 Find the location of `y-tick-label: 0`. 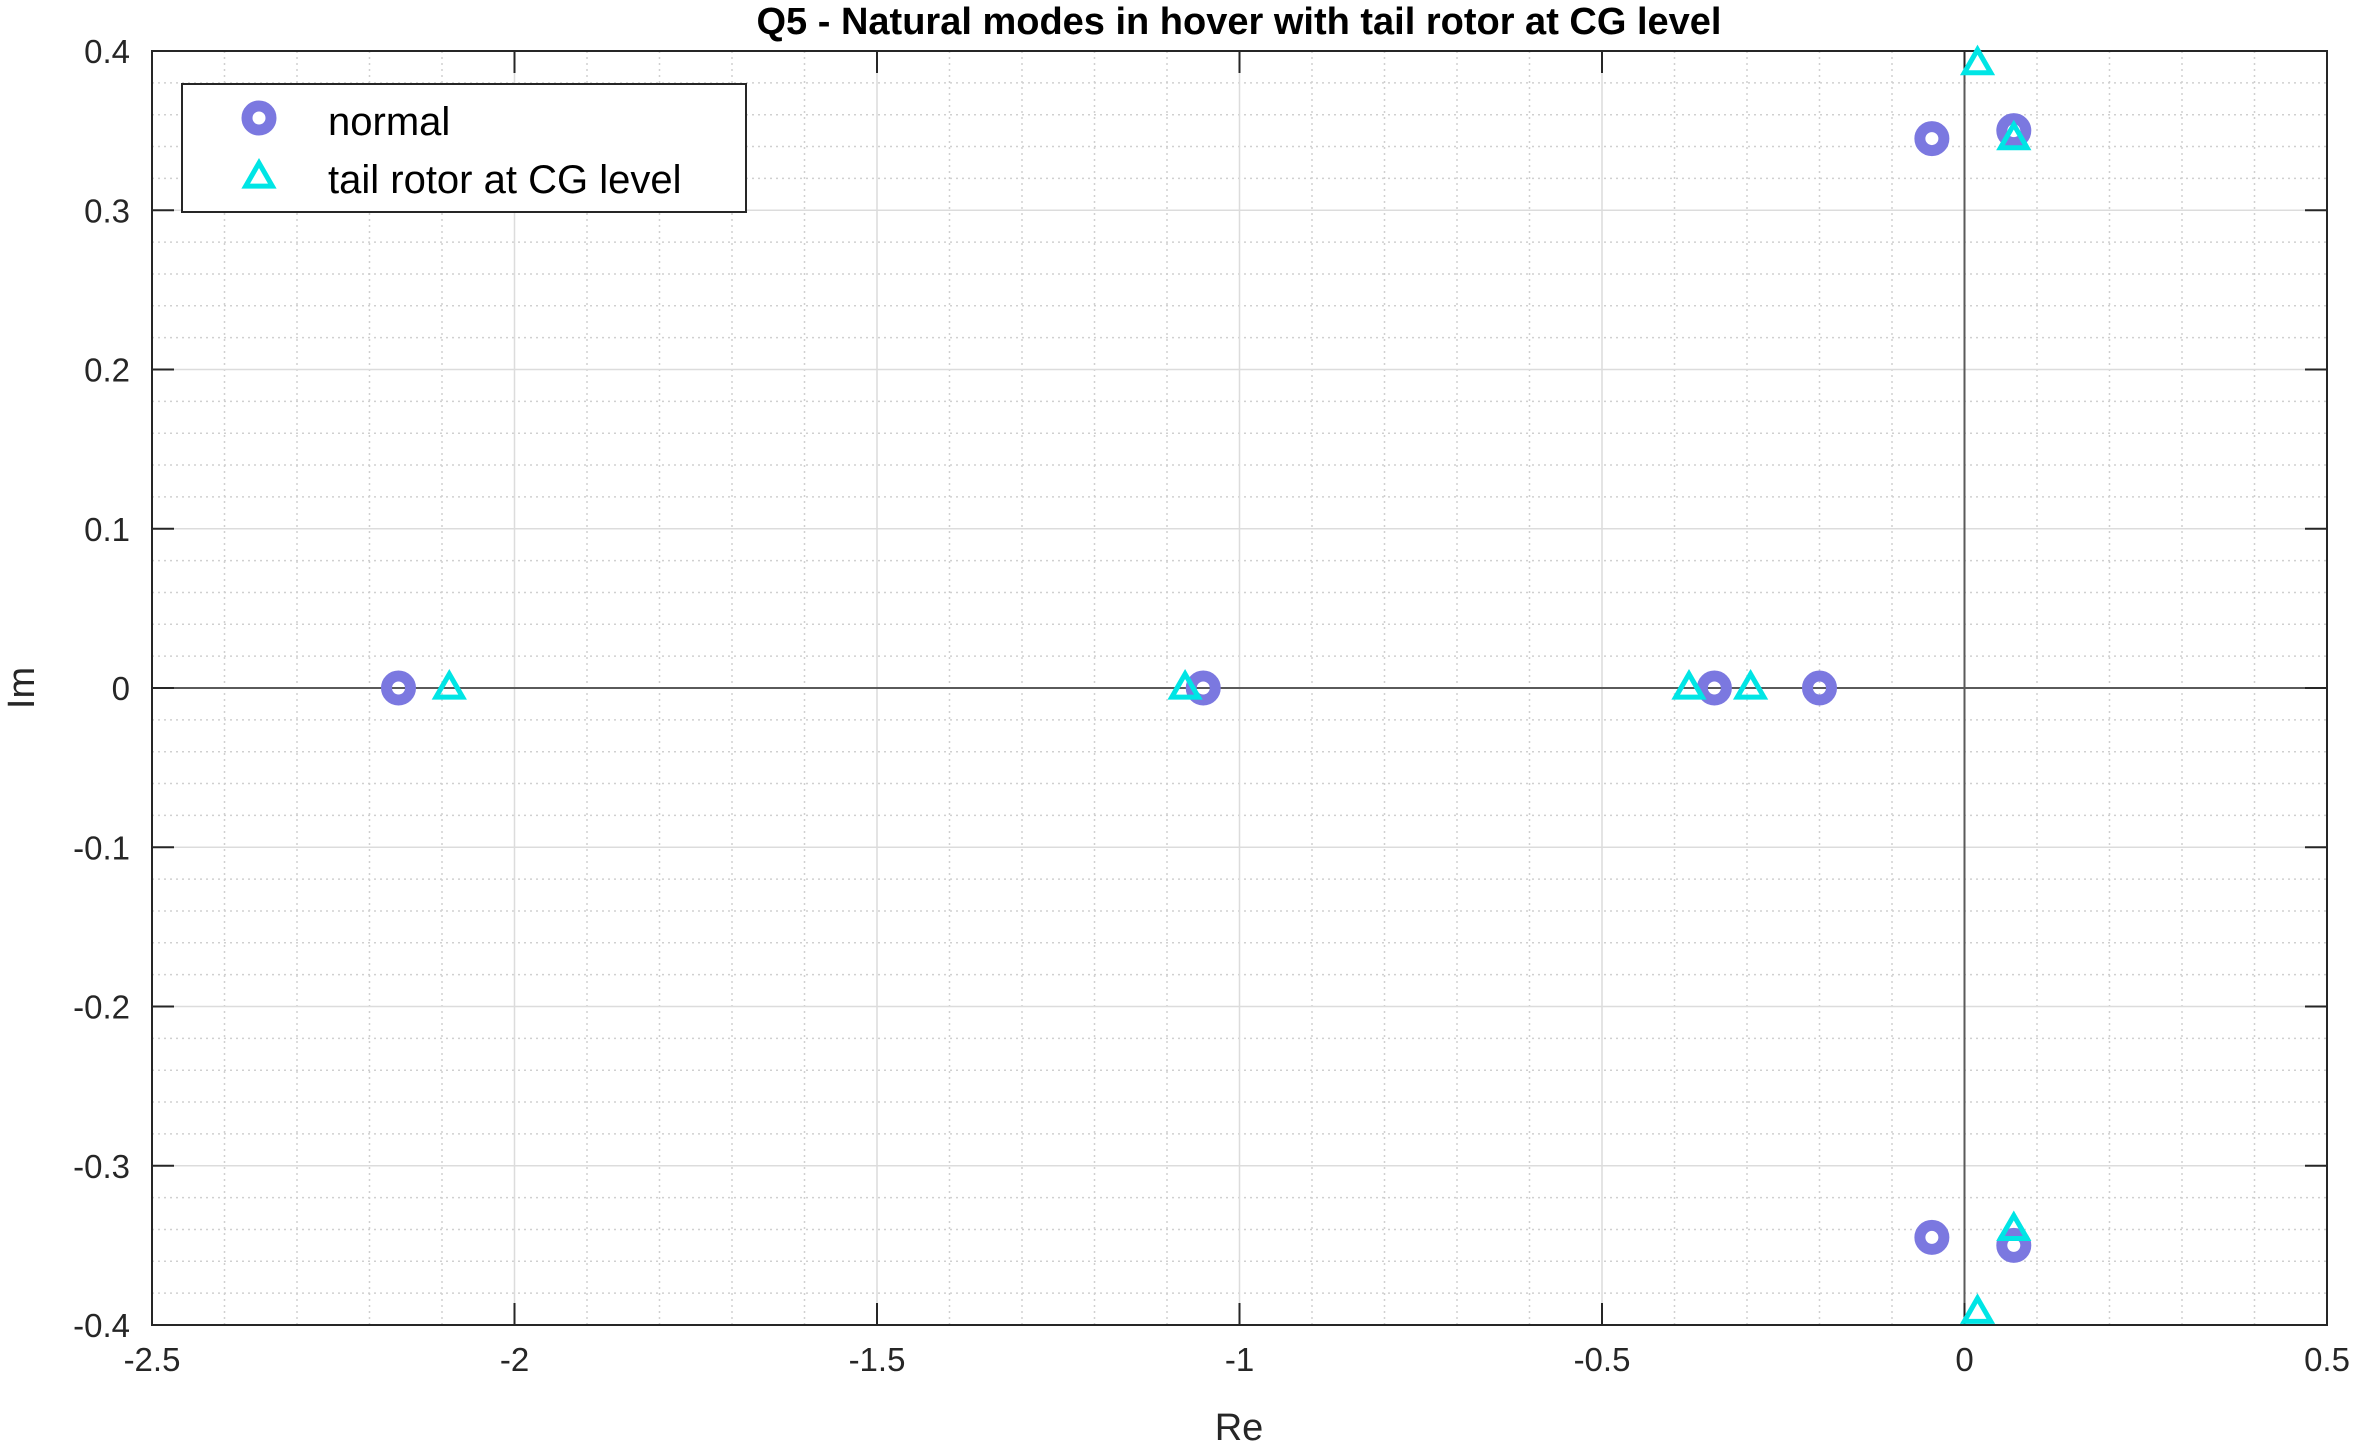

y-tick-label: 0 is located at coordinates (121, 688).